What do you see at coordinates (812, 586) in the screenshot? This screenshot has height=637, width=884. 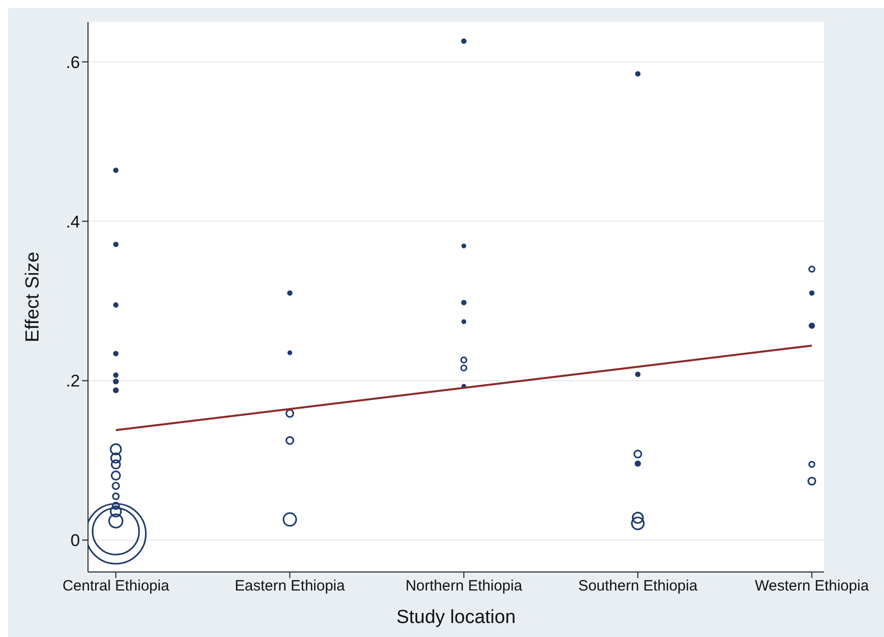 I see `x-tick-label: Western Ethiopia` at bounding box center [812, 586].